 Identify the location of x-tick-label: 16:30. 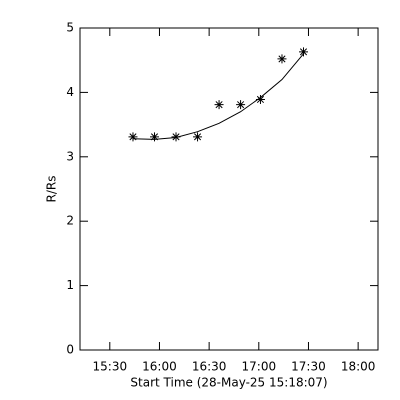
(209, 367).